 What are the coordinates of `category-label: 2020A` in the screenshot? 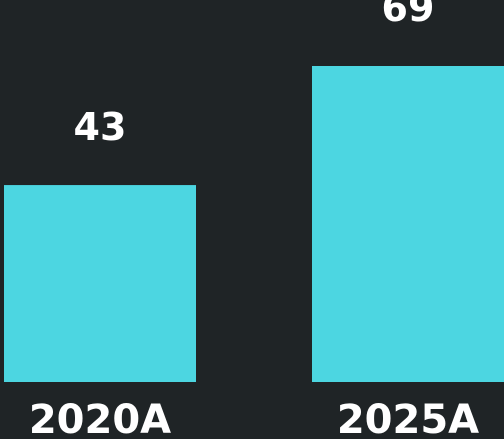 It's located at (100, 418).